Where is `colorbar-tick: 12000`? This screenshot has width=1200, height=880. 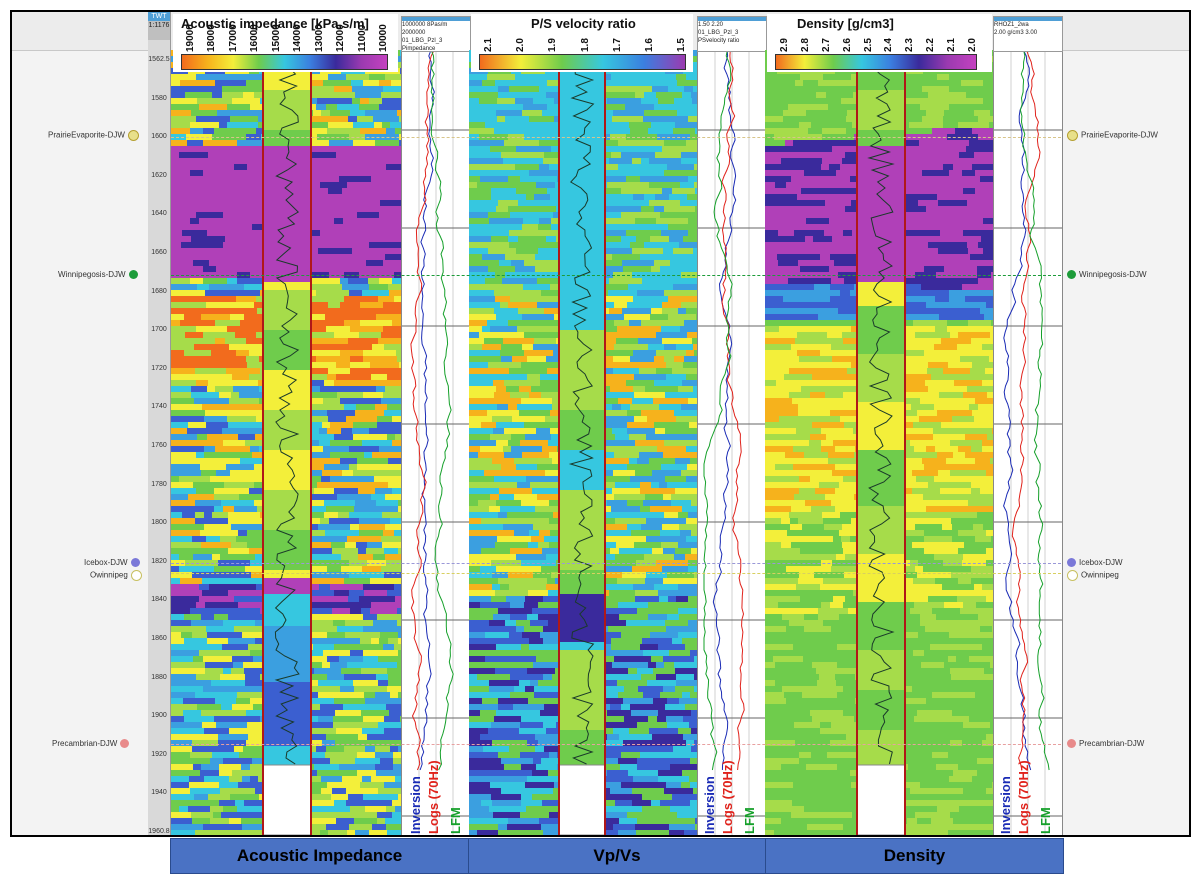
colorbar-tick: 12000 is located at coordinates (341, 38).